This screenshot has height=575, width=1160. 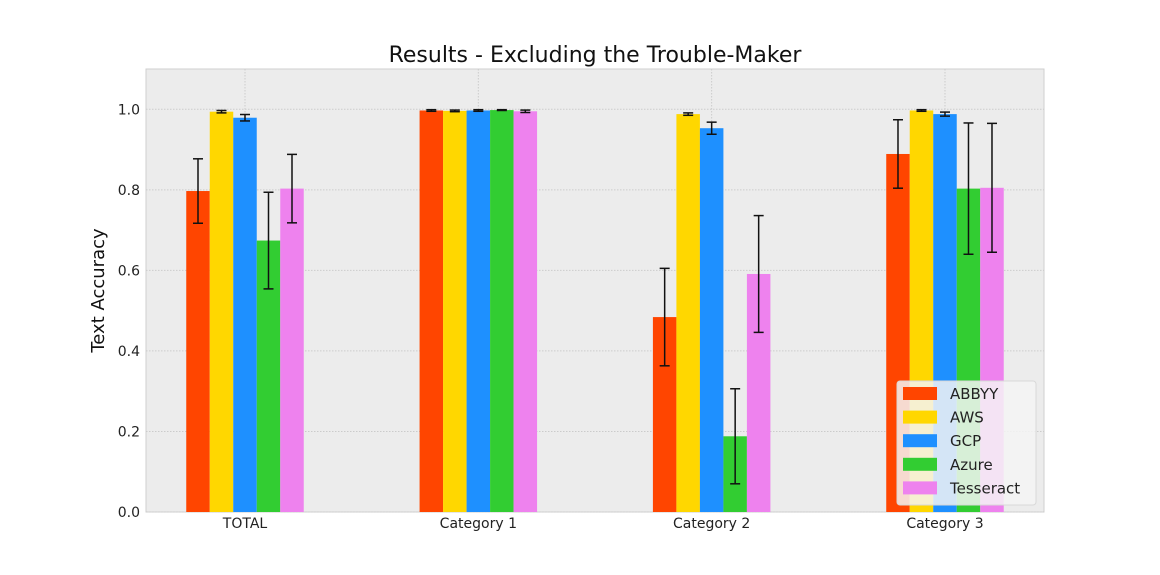 I want to click on legend-label: Azure, so click(x=971, y=465).